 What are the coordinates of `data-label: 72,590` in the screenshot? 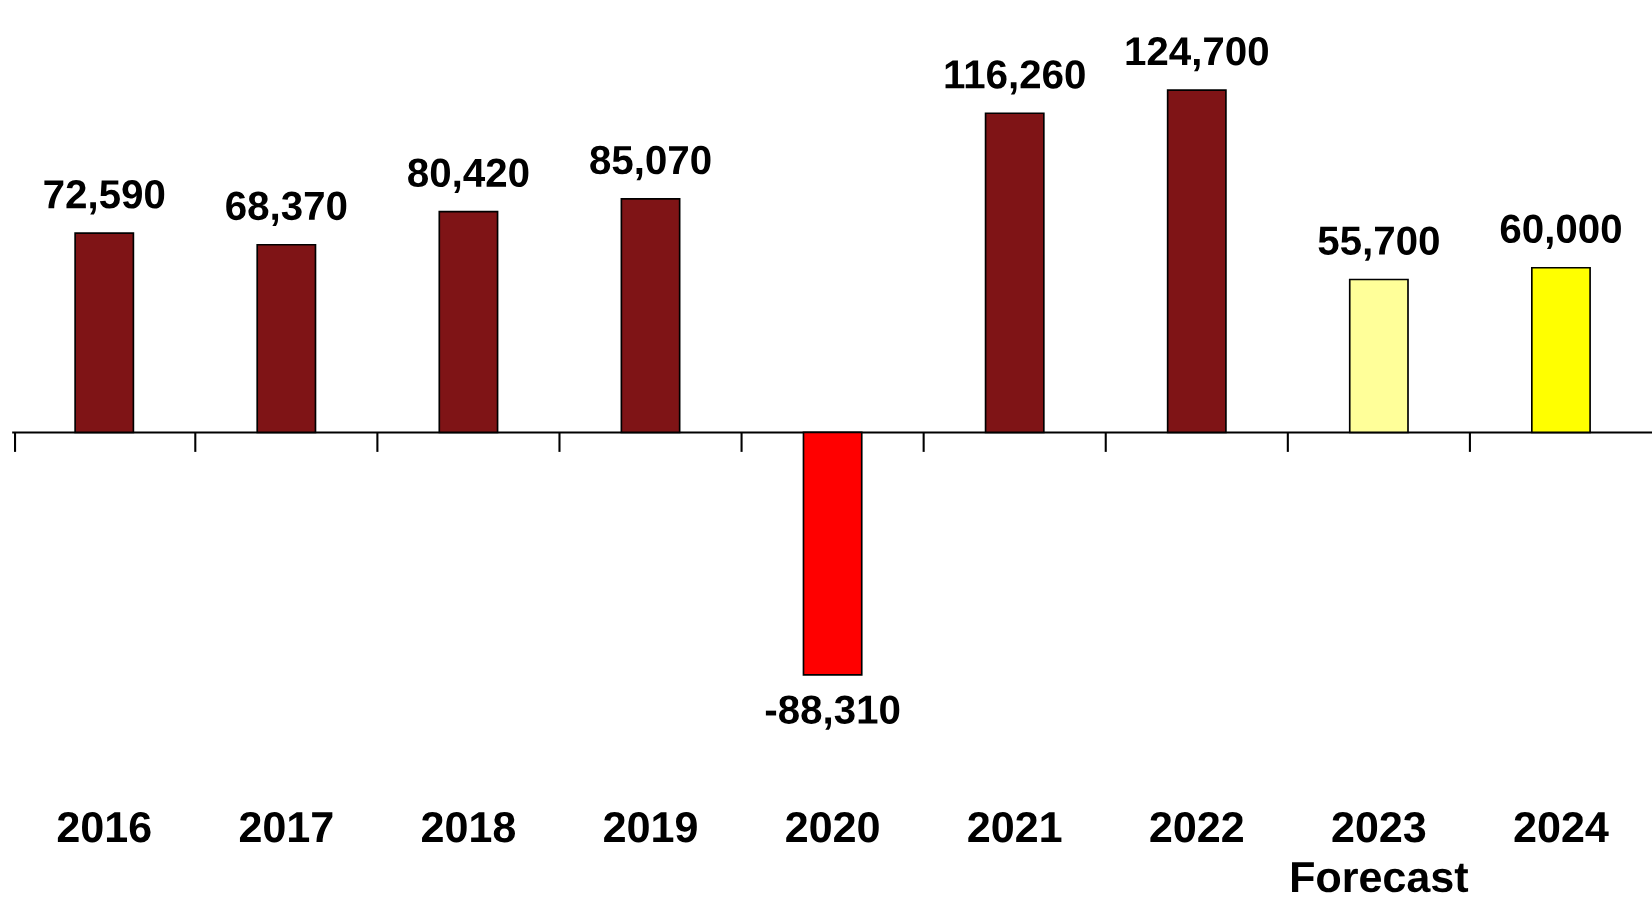 It's located at (104, 197).